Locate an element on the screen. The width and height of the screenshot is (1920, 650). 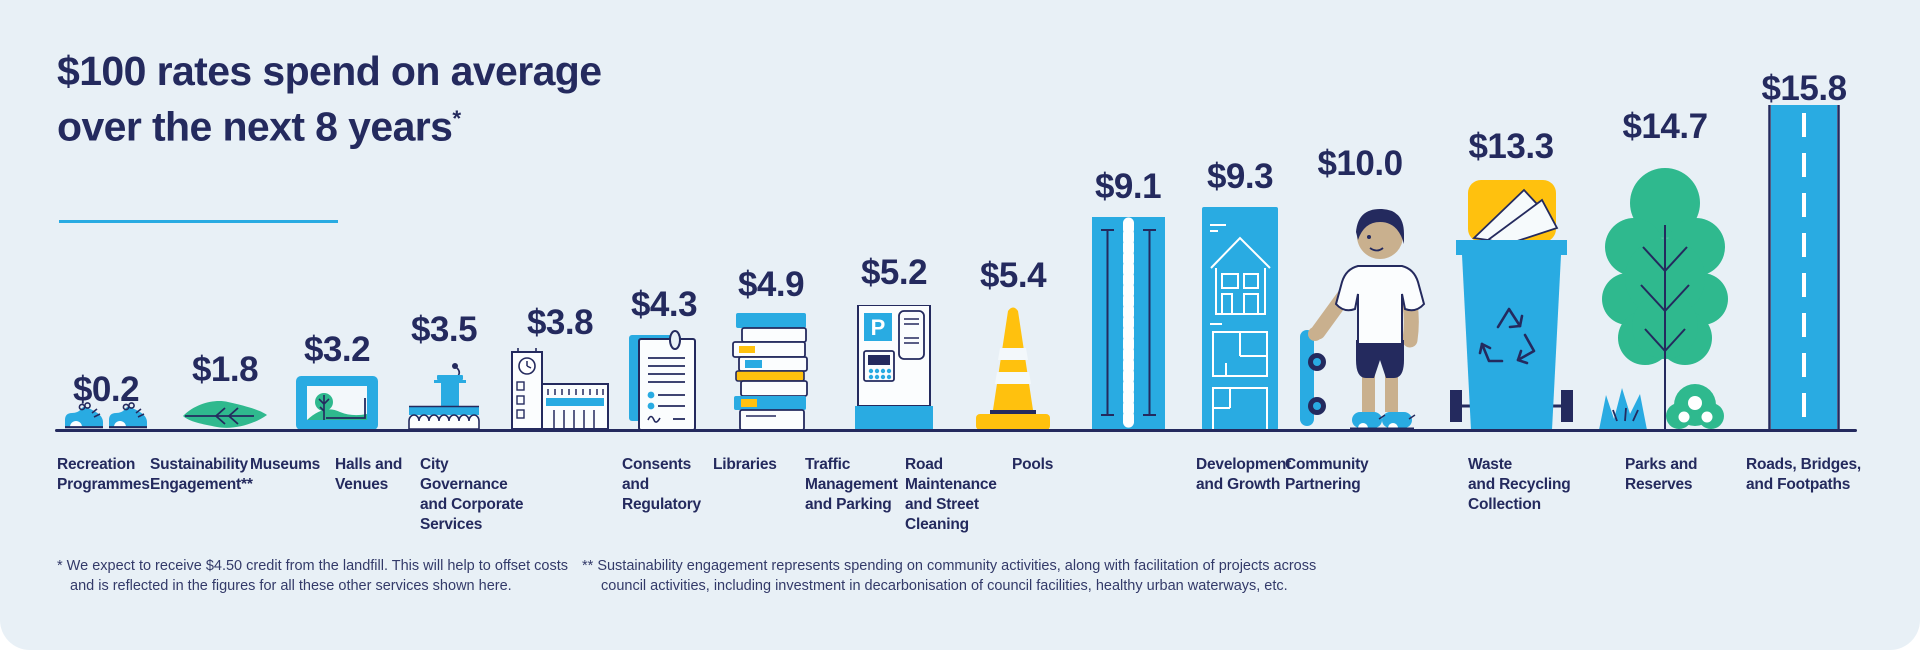
parking-meter-icon: P is located at coordinates (894, 367).